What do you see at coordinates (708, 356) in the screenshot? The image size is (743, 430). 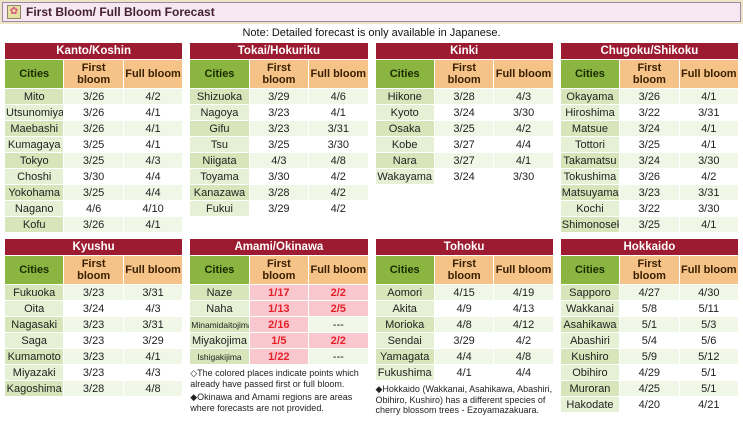 I see `full-bloom-cell: 5/12` at bounding box center [708, 356].